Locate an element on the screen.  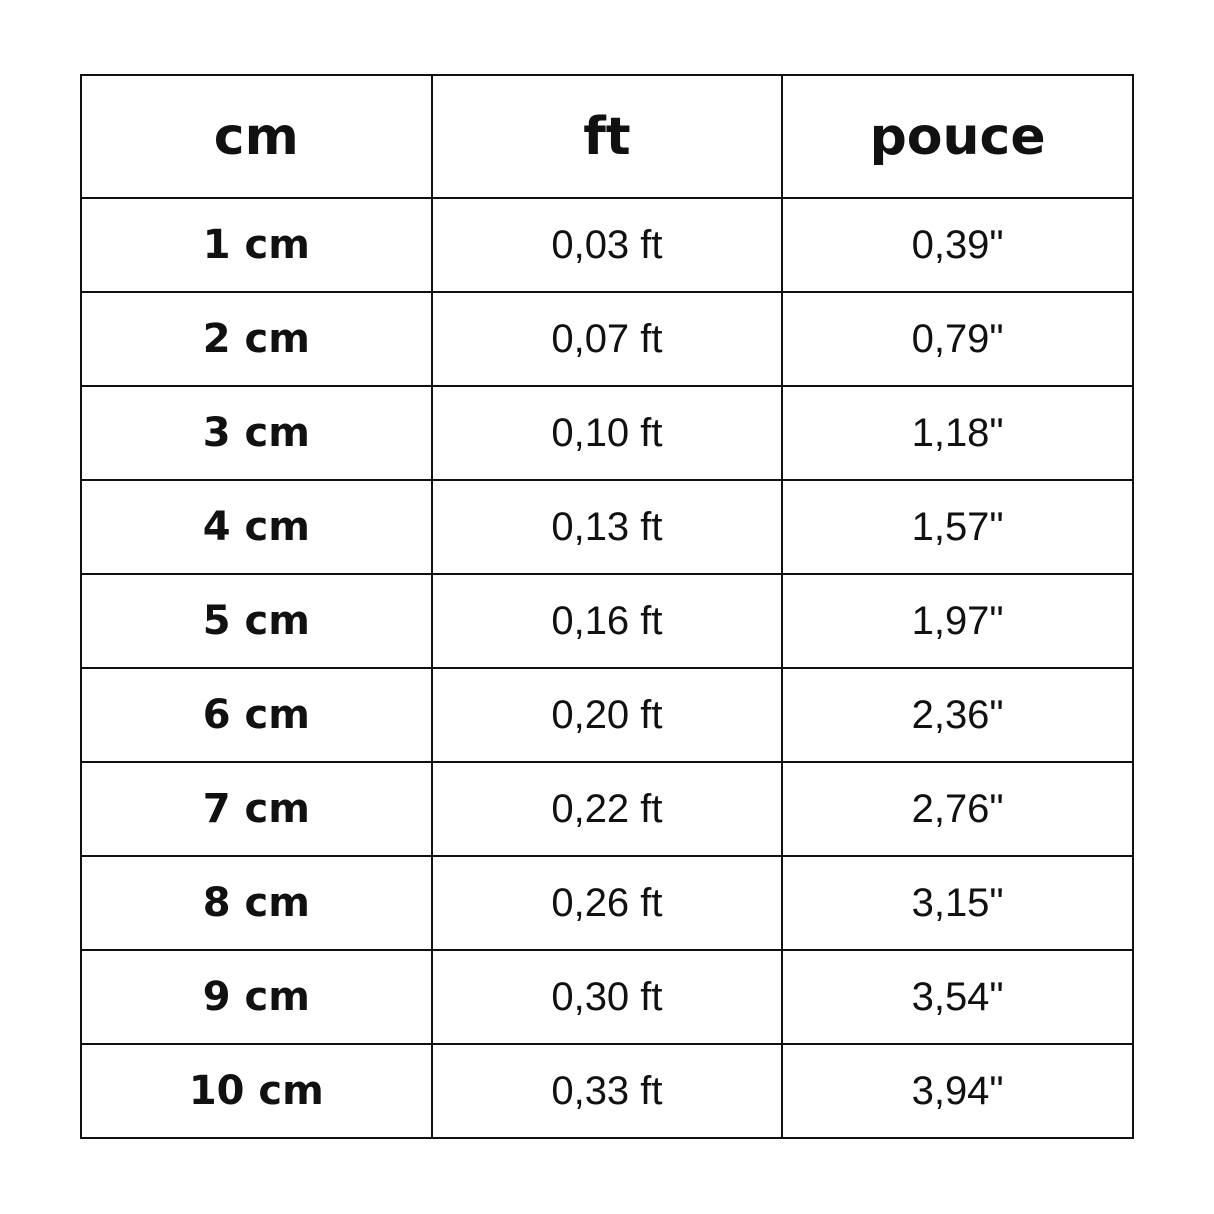
cell-ft: 0,26 ft is located at coordinates (607, 903).